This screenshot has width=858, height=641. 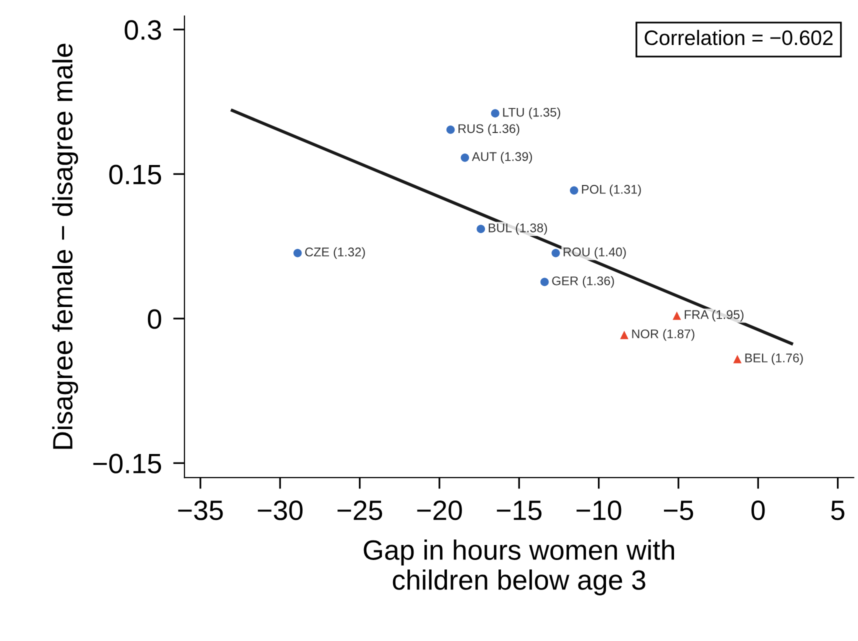 I want to click on annotation: CZE (1.32), so click(x=335, y=253).